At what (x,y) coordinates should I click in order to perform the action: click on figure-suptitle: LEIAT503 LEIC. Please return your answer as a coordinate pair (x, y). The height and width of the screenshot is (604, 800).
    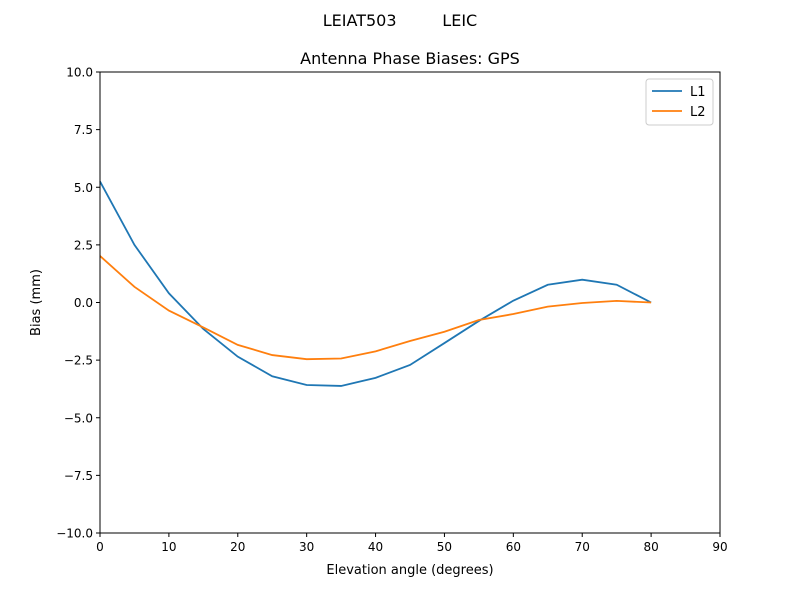
    Looking at the image, I should click on (400, 20).